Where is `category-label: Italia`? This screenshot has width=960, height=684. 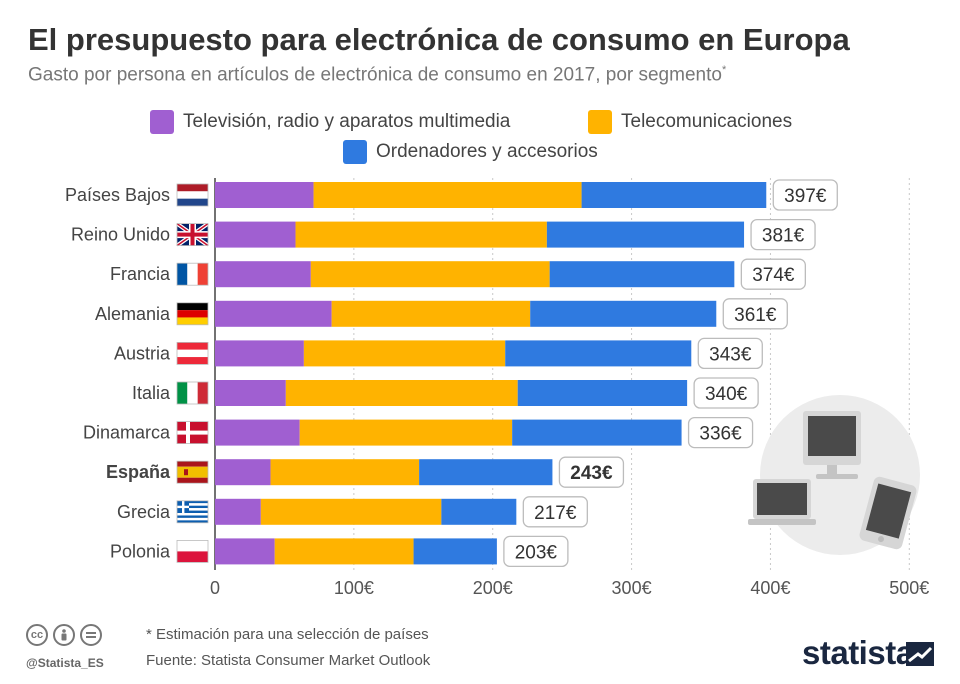 category-label: Italia is located at coordinates (151, 393).